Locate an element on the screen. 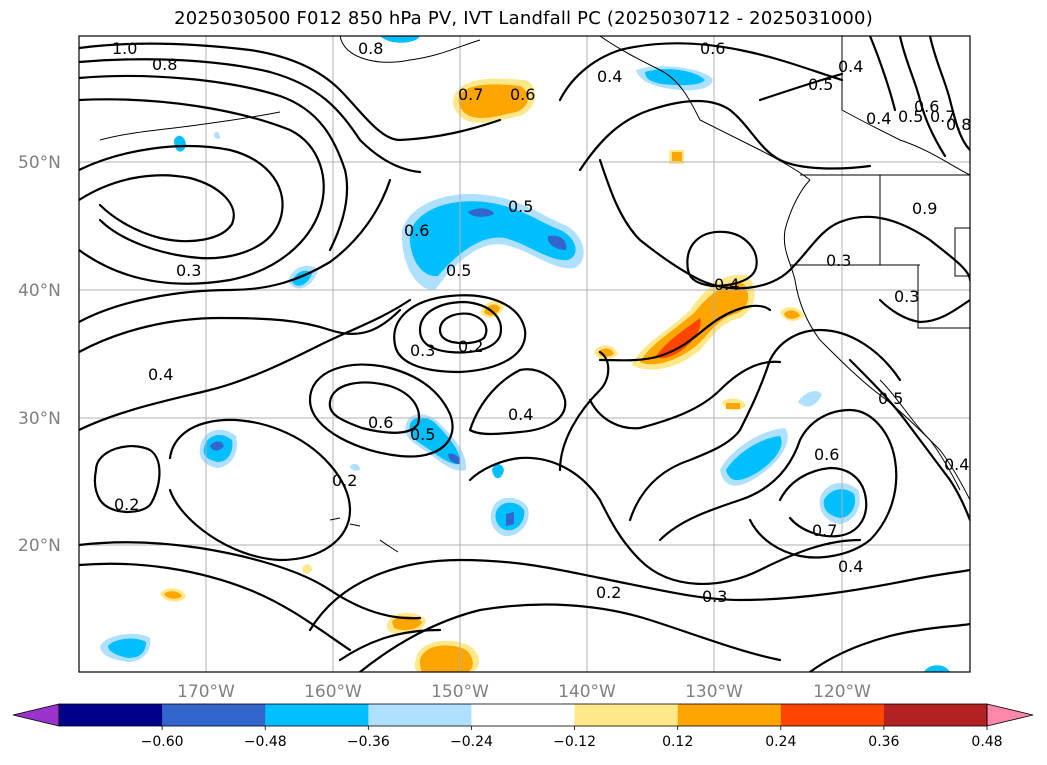  colorbar-tick-label: 0.12 is located at coordinates (677, 742).